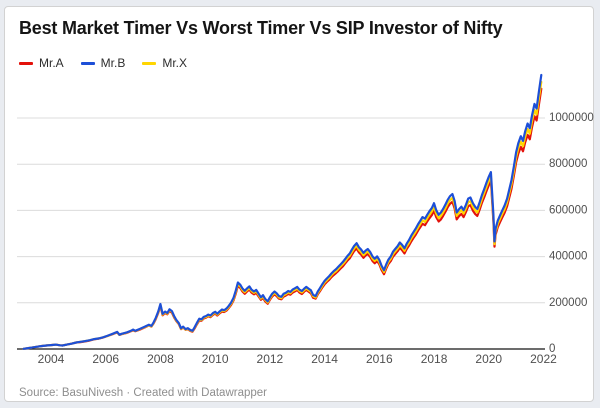 The height and width of the screenshot is (408, 600). I want to click on x-tick-label: 2010, so click(215, 359).